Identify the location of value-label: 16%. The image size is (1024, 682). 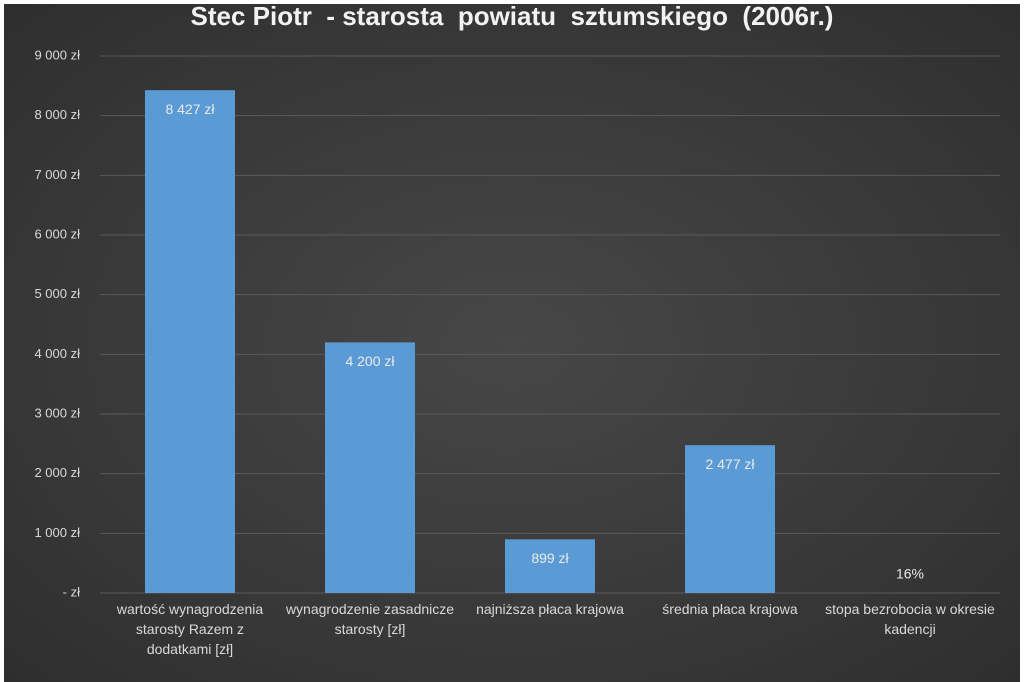
(910, 574).